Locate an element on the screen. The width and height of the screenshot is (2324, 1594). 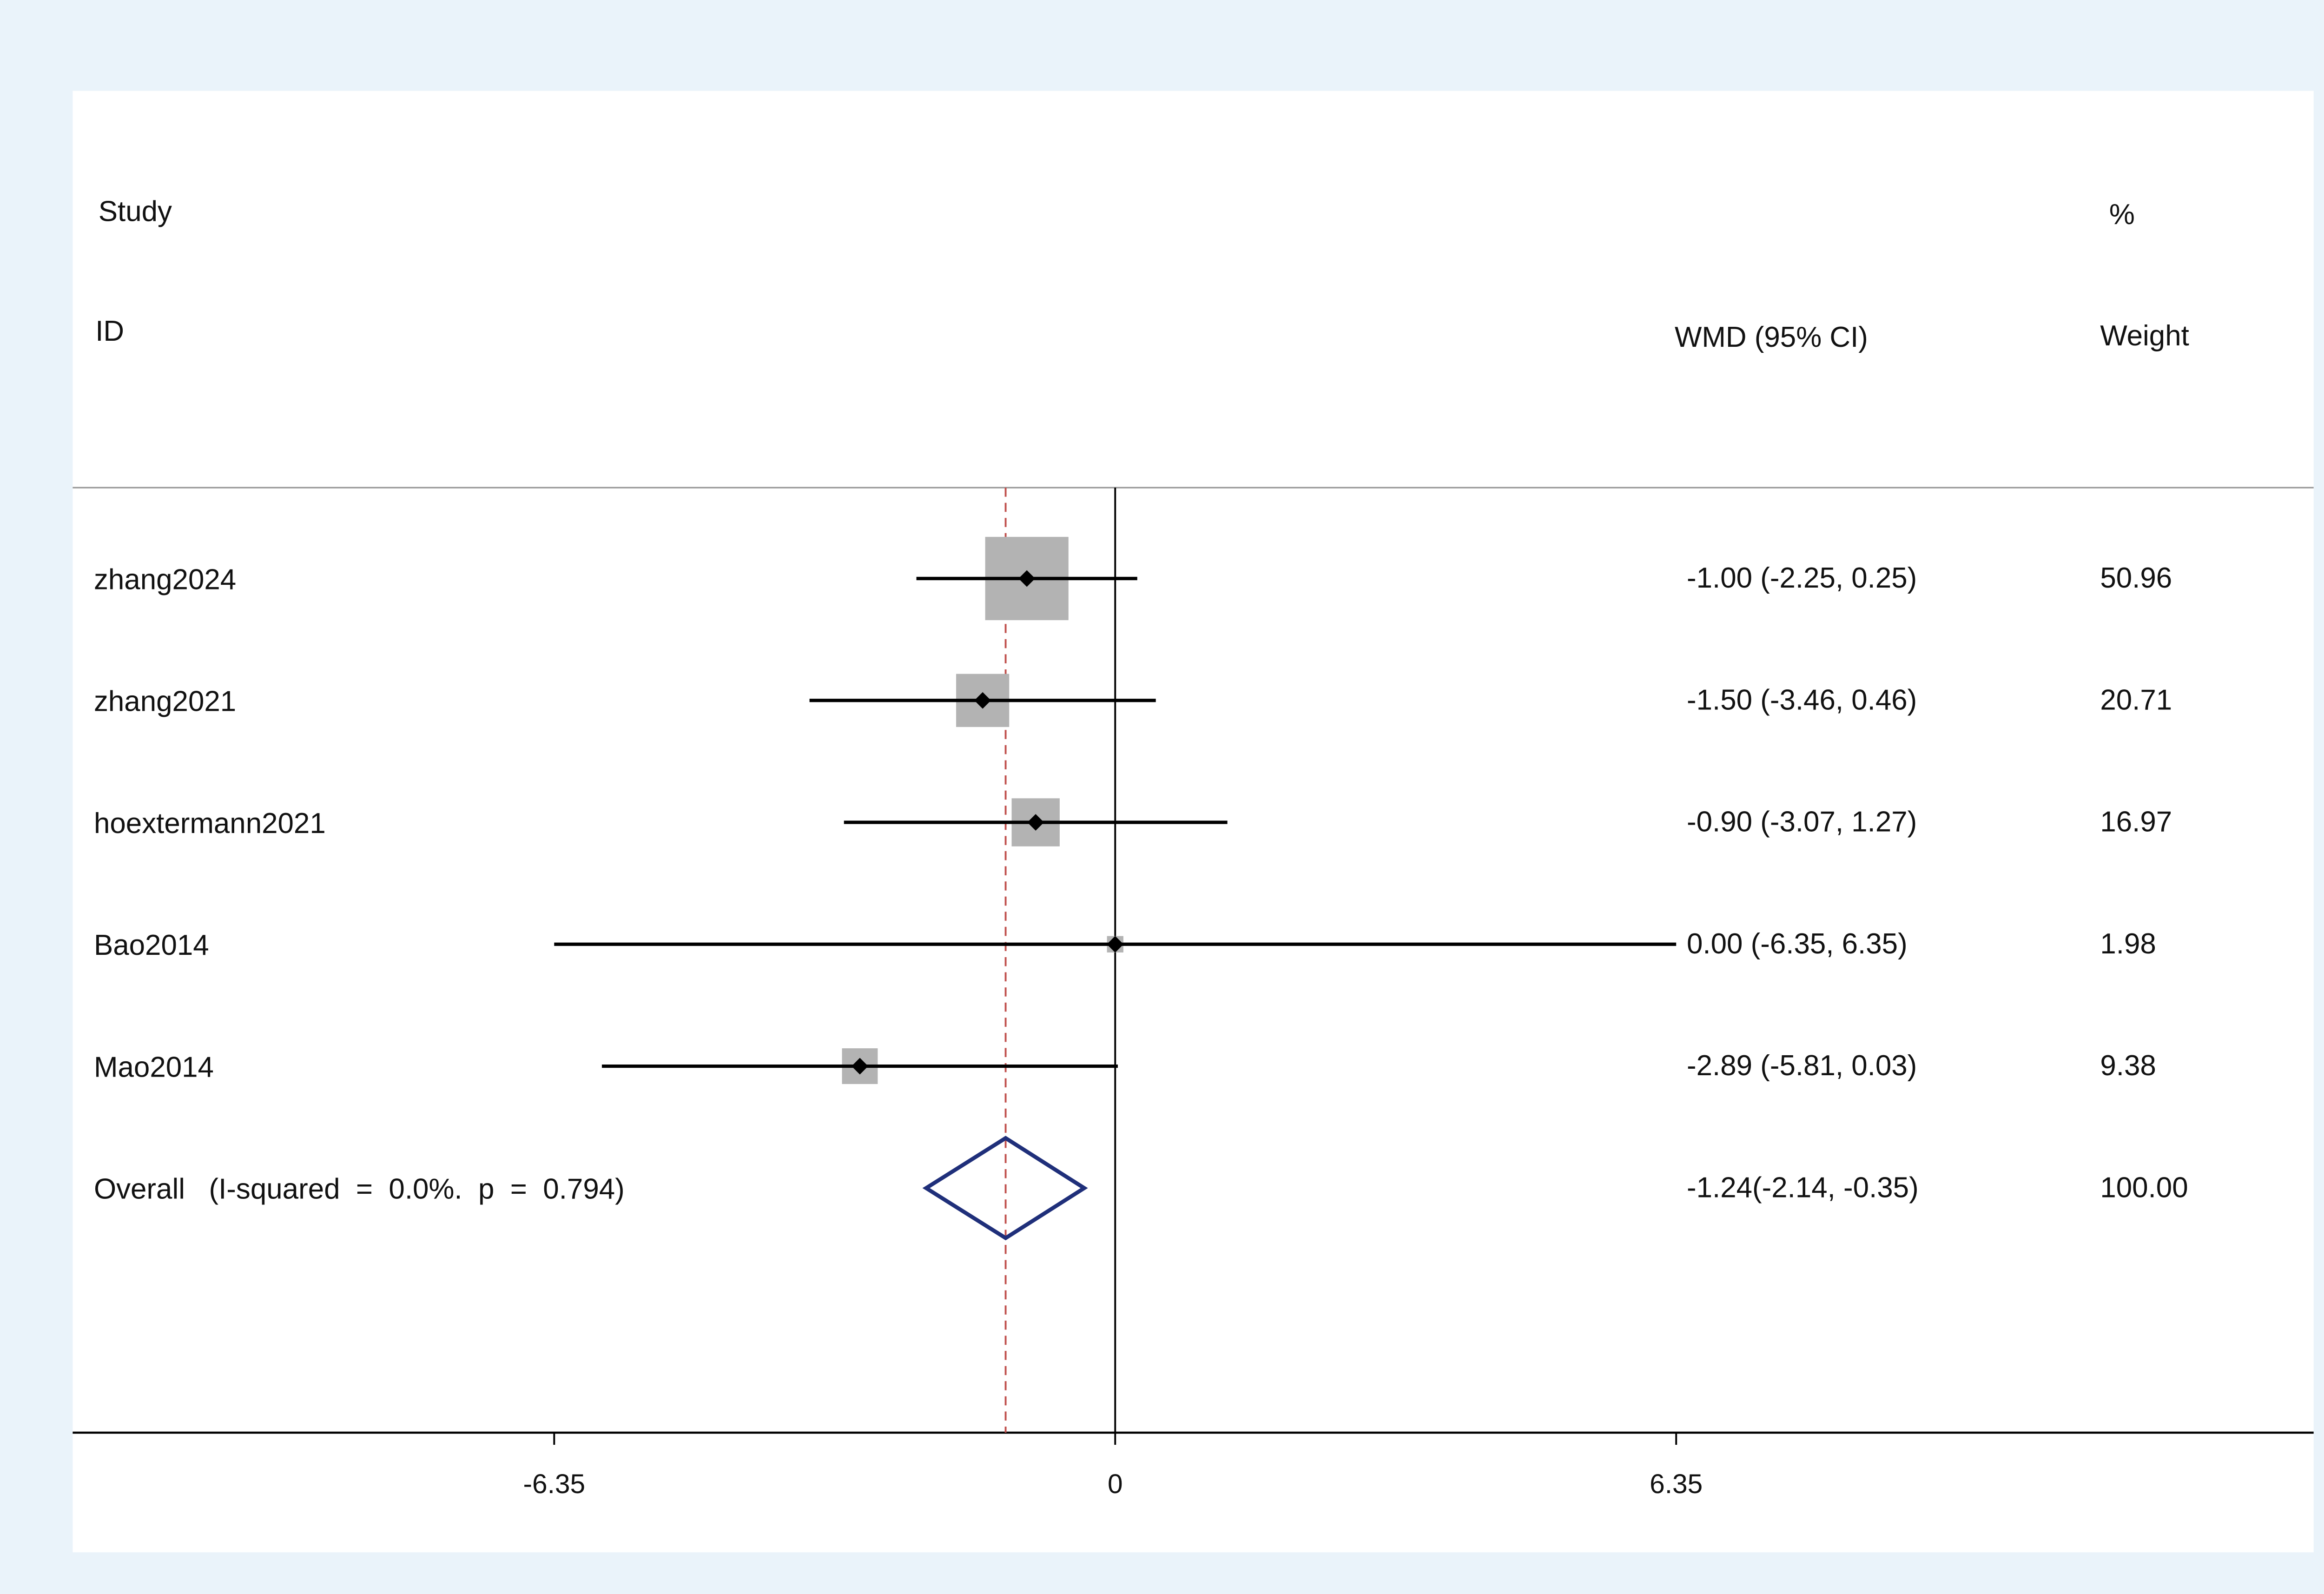
header-percent: % is located at coordinates (2122, 214).